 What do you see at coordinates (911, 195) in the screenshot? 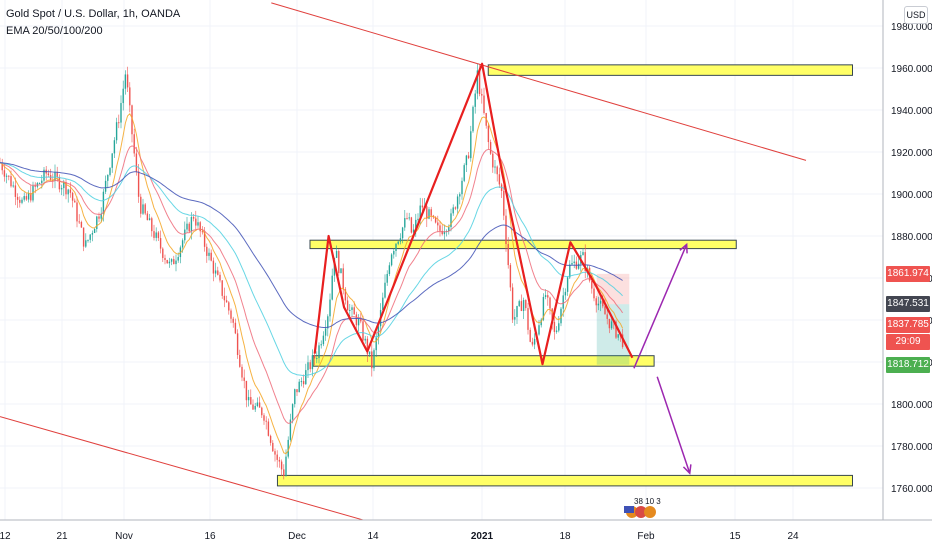
I see `y-tick-label: 1900.000` at bounding box center [911, 195].